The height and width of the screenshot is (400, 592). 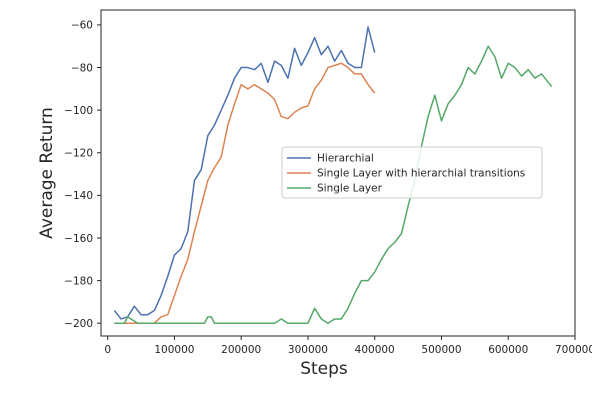 I want to click on x-tick-label: 400000, so click(x=375, y=350).